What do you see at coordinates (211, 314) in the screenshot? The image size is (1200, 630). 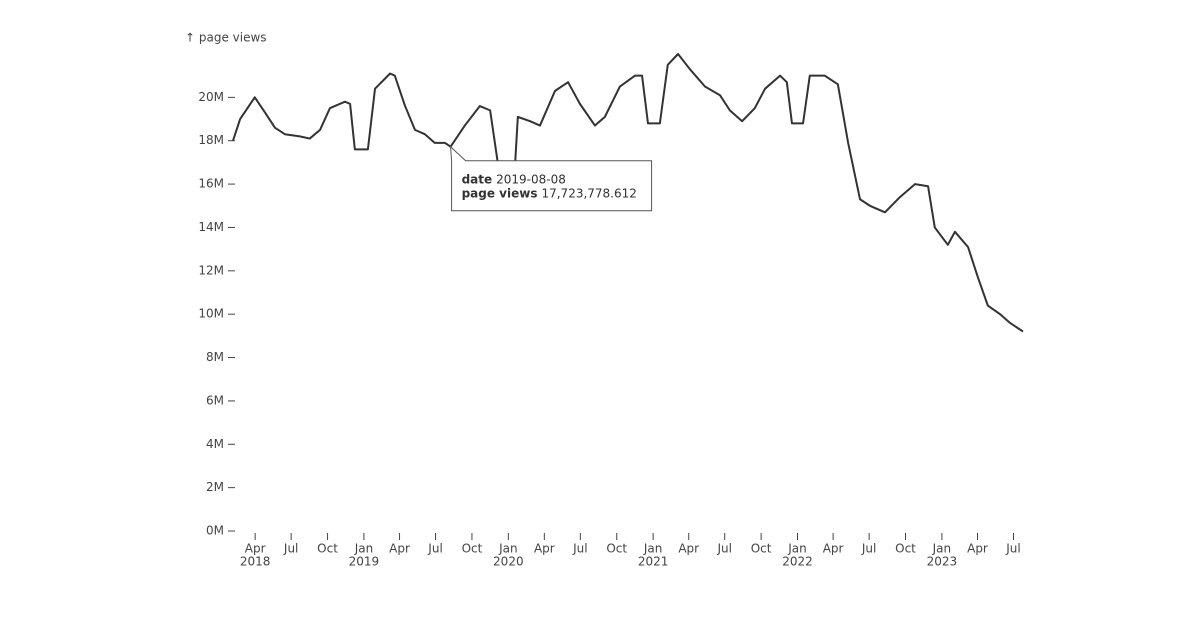 I see `y-tick-label: 10M` at bounding box center [211, 314].